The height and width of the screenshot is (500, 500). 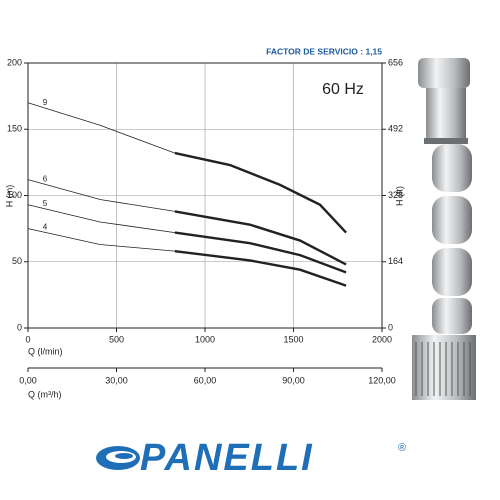 What do you see at coordinates (45, 178) in the screenshot?
I see `curve-label: 6` at bounding box center [45, 178].